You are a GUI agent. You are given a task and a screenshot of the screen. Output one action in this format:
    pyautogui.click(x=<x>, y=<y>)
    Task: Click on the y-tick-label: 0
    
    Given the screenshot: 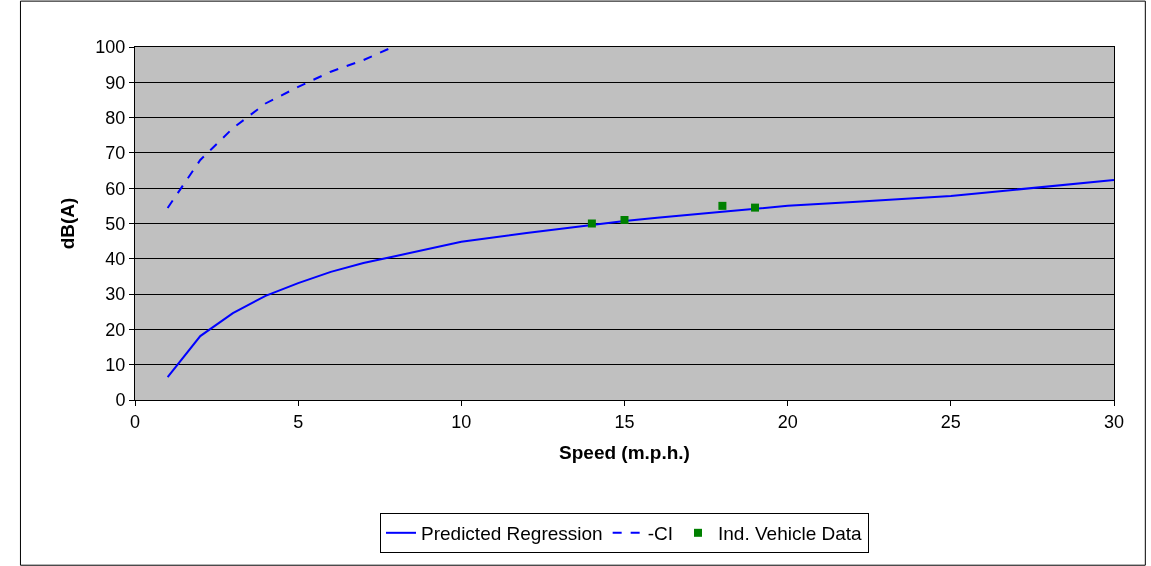 What is the action you would take?
    pyautogui.click(x=120, y=400)
    